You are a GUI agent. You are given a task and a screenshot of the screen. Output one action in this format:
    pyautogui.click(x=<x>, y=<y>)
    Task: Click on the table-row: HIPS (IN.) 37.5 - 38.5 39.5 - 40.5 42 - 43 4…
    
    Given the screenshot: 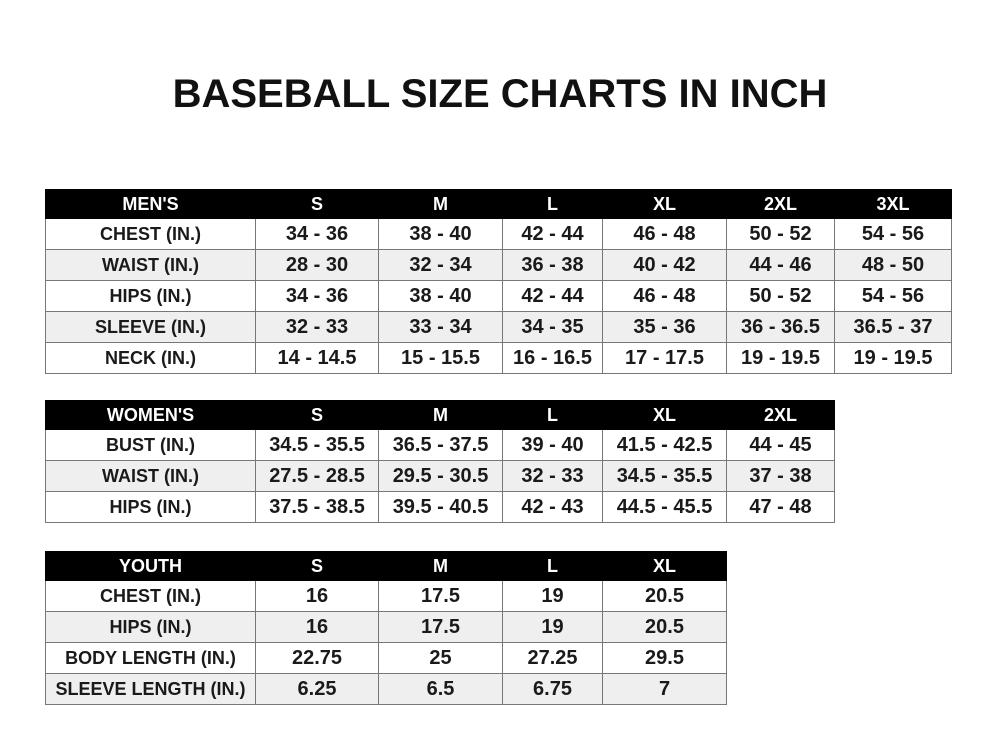 What is the action you would take?
    pyautogui.click(x=440, y=507)
    